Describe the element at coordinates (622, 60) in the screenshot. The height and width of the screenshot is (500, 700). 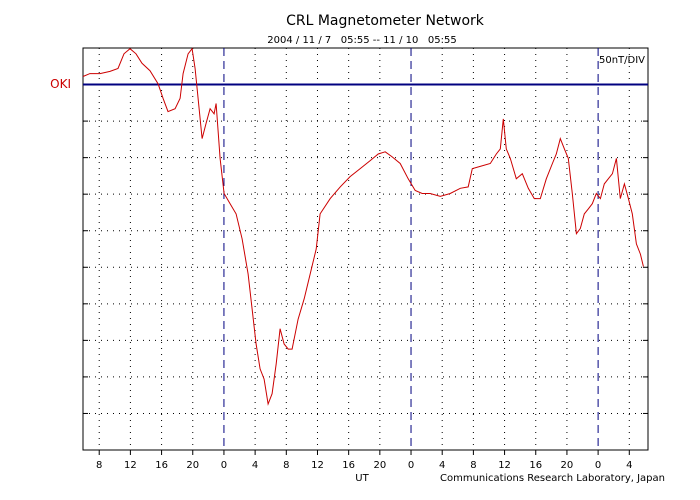
I see `scale-label: 50nT/DIV` at that location.